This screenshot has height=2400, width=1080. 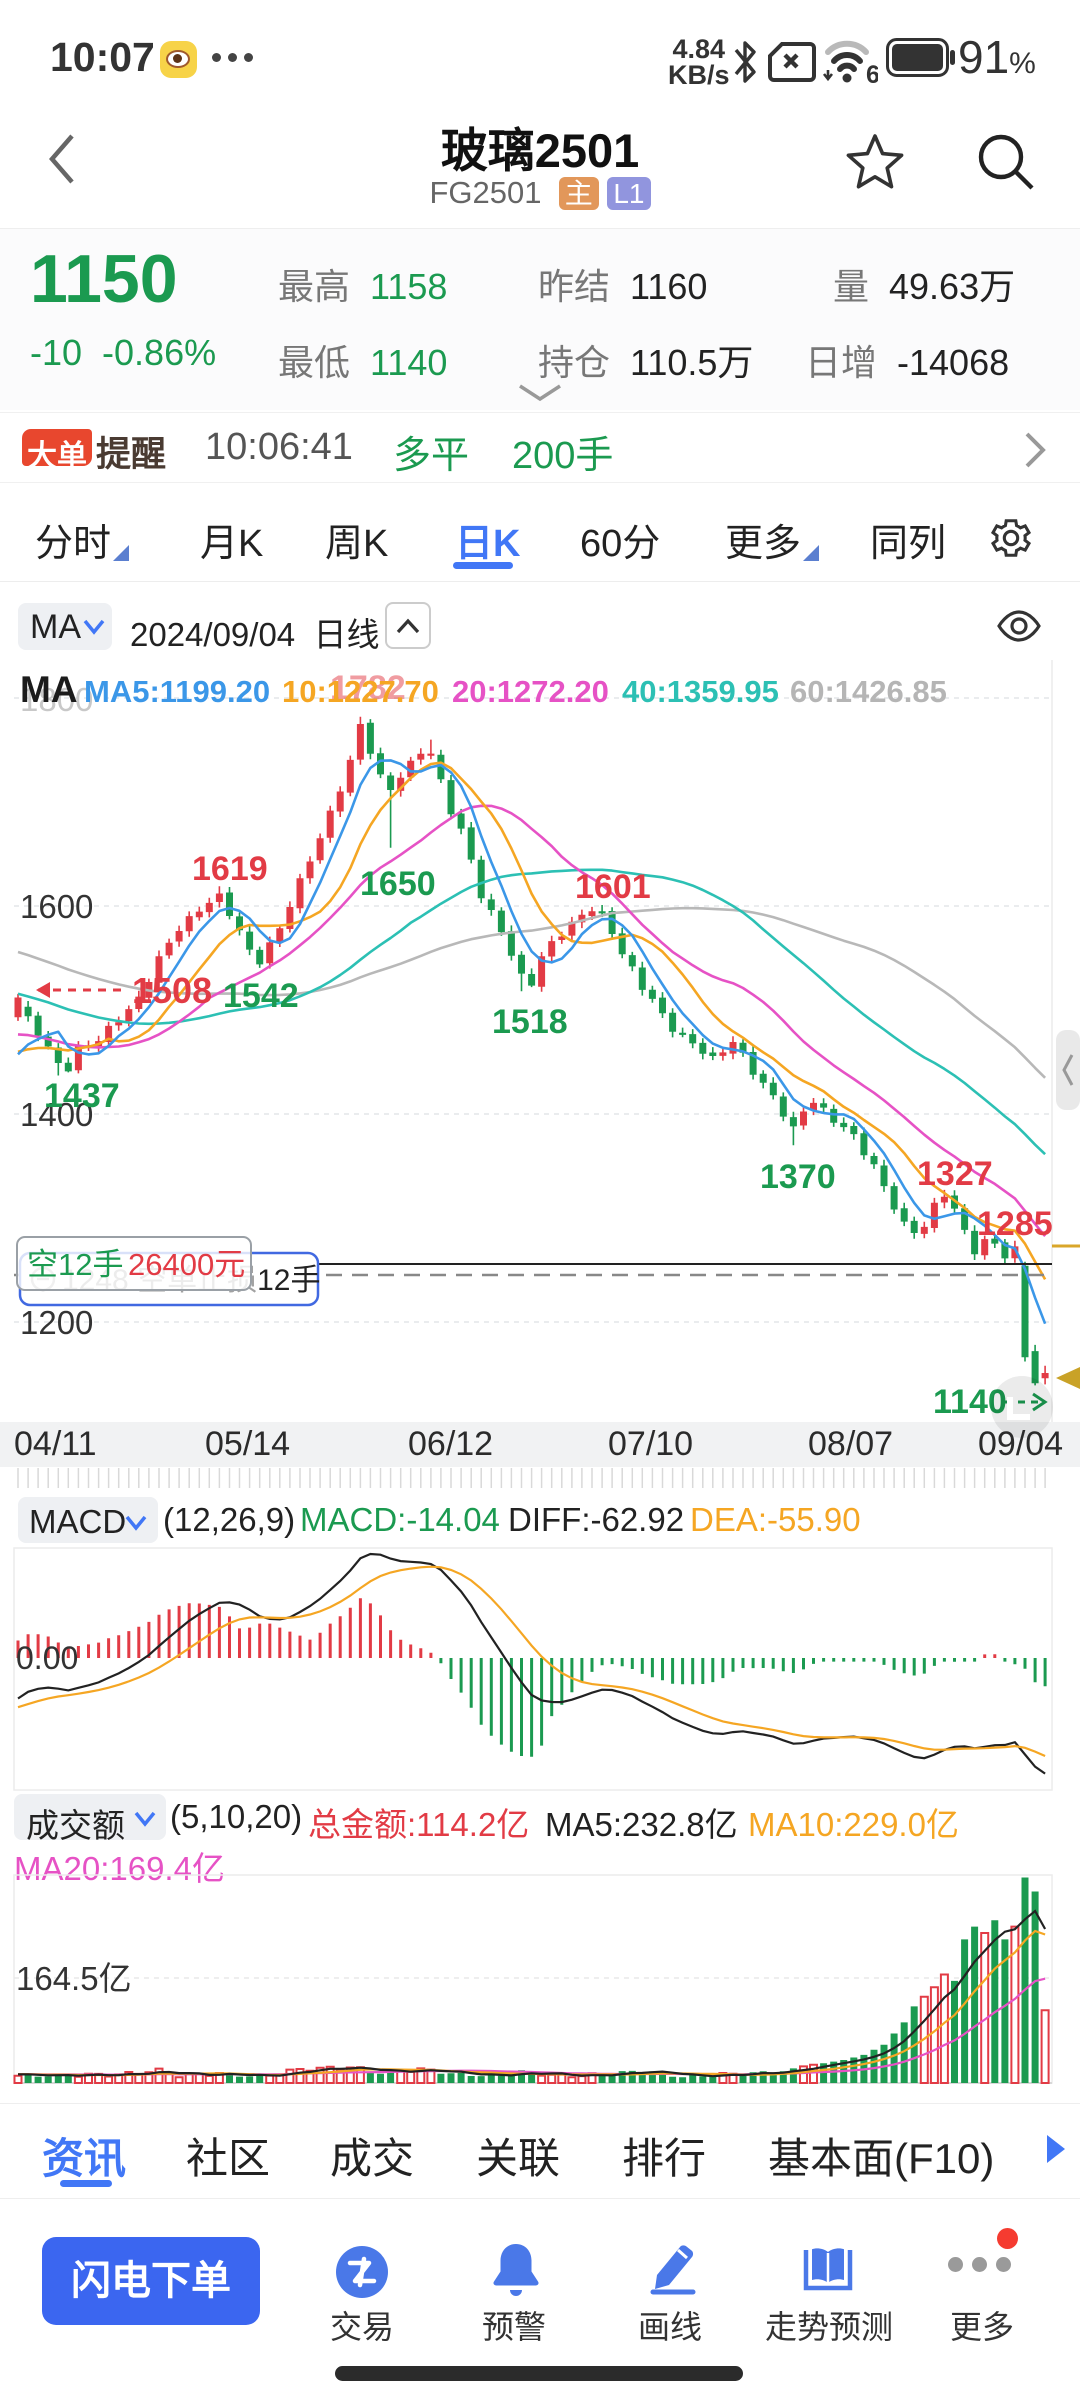 I want to click on svg-text: 1285, so click(x=1015, y=1224).